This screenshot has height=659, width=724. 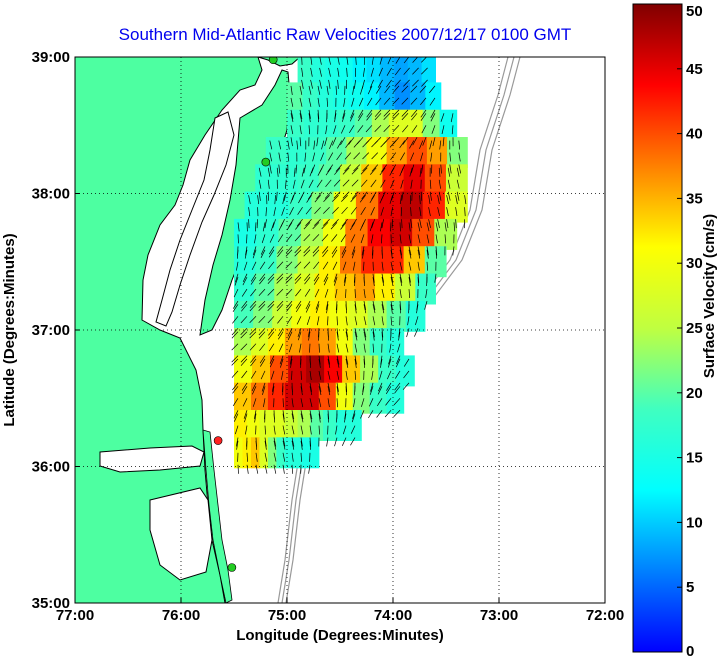 What do you see at coordinates (245, 314) in the screenshot?
I see `radar-stations` at bounding box center [245, 314].